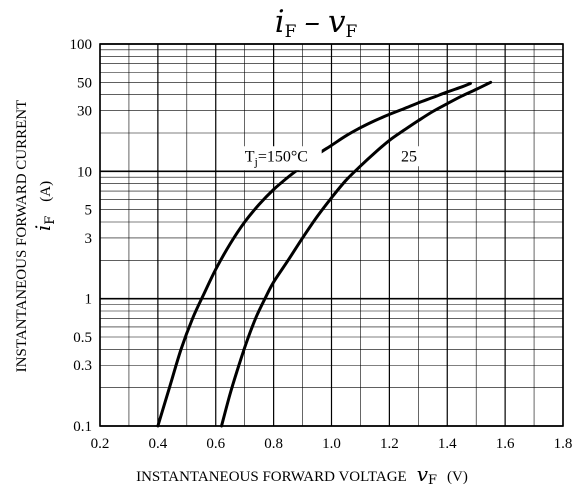 The width and height of the screenshot is (573, 492). I want to click on y-axis-label: INSTANTANEOUS FORWARD CURRENT, so click(22, 236).